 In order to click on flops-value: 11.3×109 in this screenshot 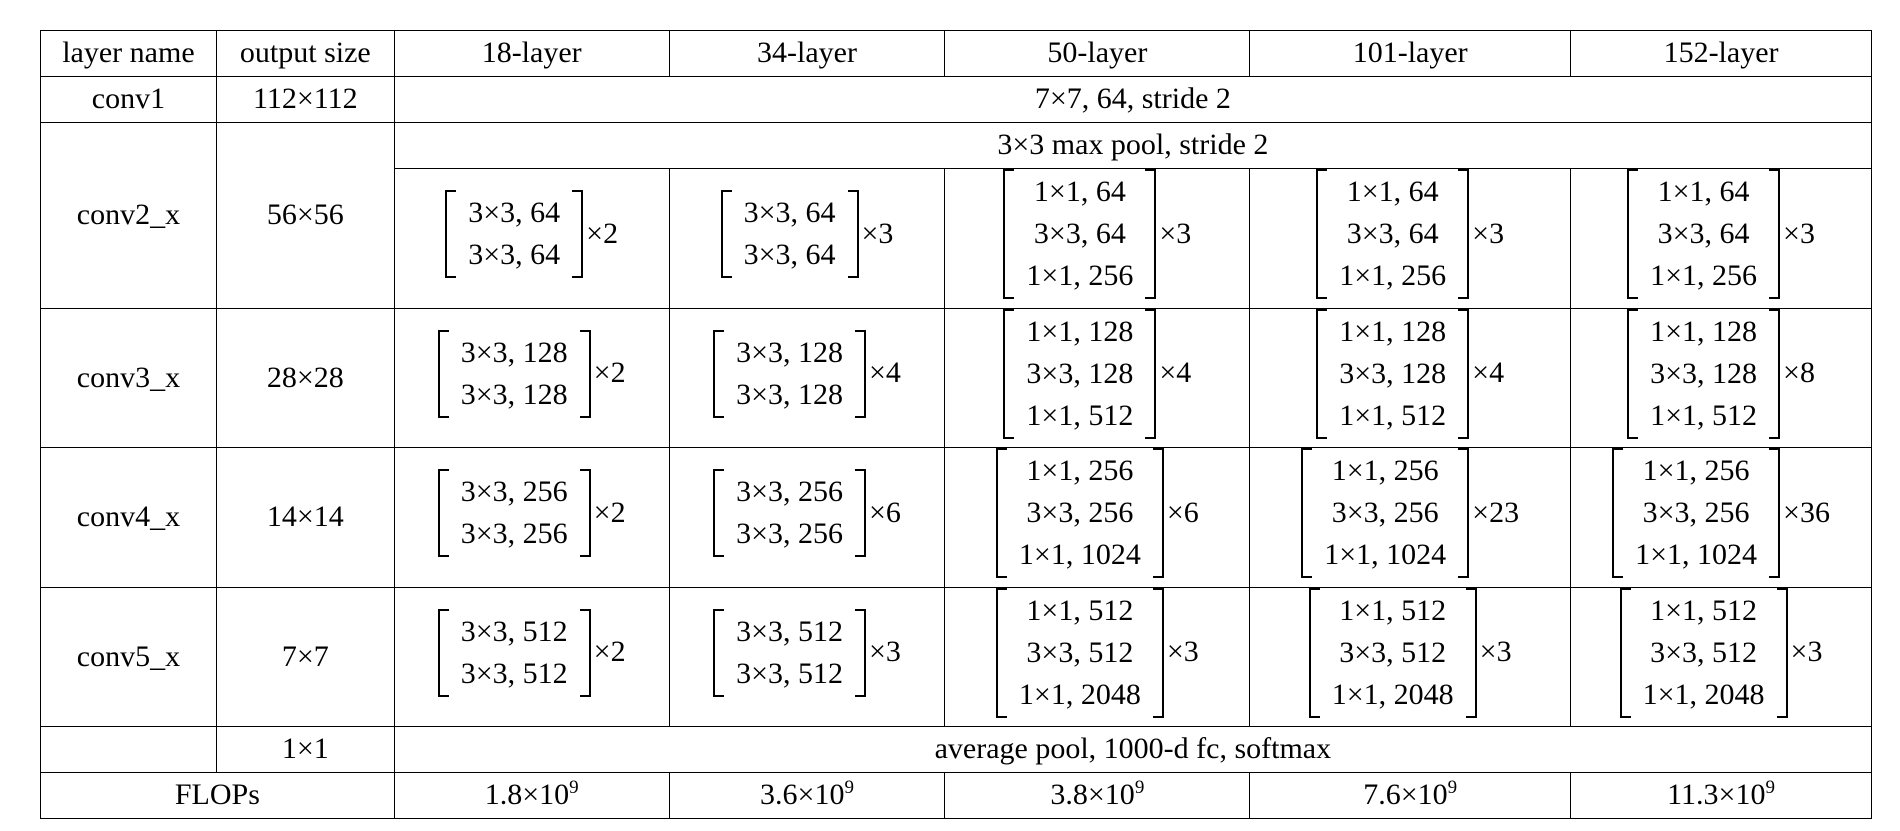, I will do `click(1721, 795)`.